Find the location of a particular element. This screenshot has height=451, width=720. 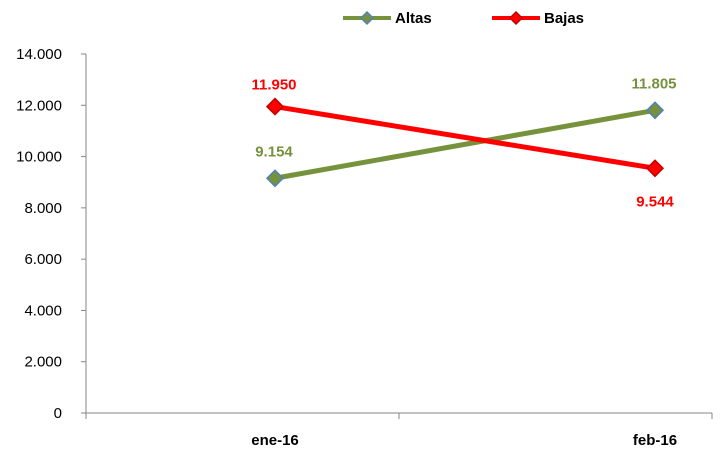

legend-label-altas: Altas is located at coordinates (413, 18).